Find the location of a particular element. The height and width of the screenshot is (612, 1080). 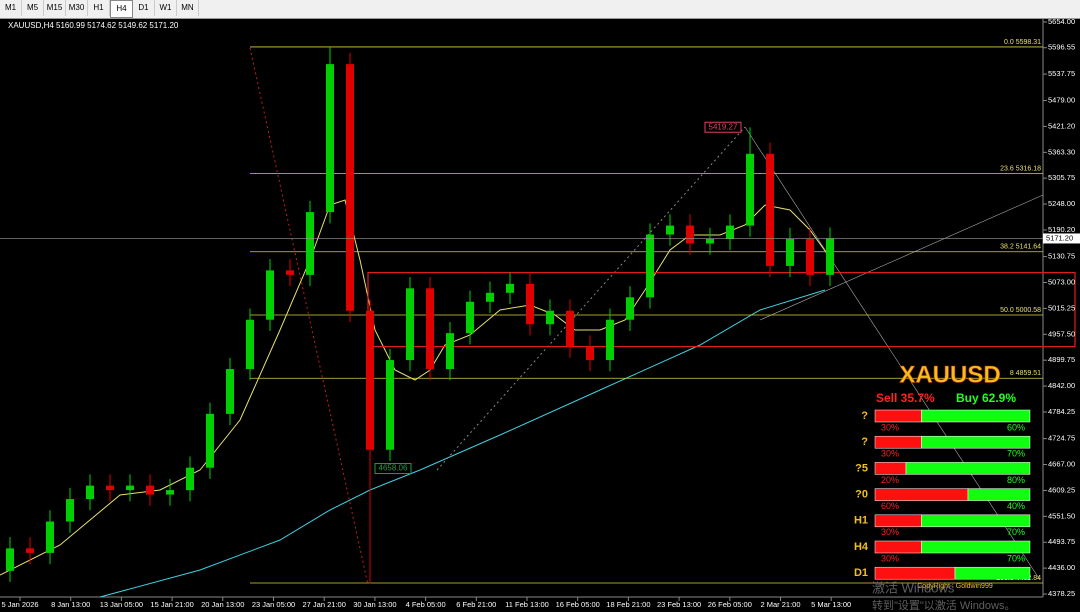

timeframe-toolbar: M1 M5 M15 M30 H1 H4 D1 W1 MN is located at coordinates (540, 9).